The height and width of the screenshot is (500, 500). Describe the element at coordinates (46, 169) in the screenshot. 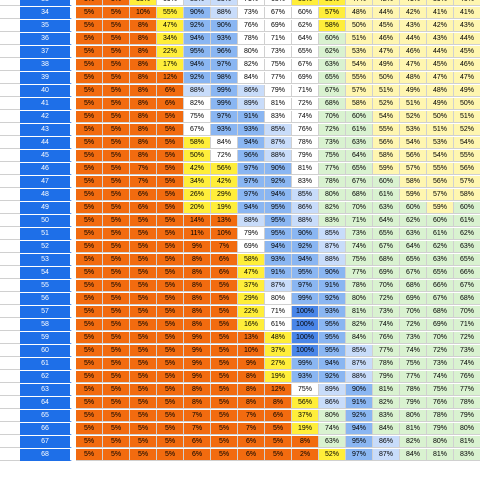

I see `row-number-cell: 46` at that location.